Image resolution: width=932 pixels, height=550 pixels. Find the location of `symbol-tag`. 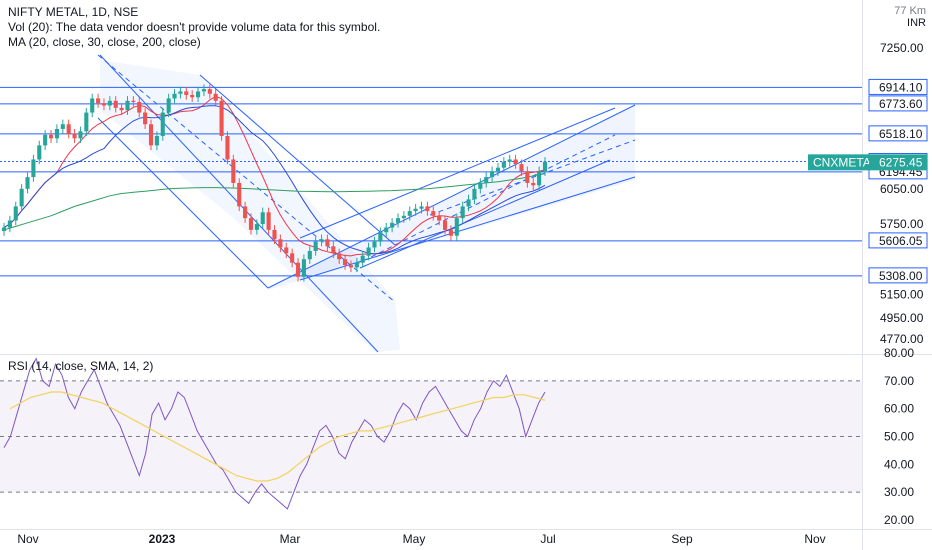

symbol-tag is located at coordinates (839, 162).